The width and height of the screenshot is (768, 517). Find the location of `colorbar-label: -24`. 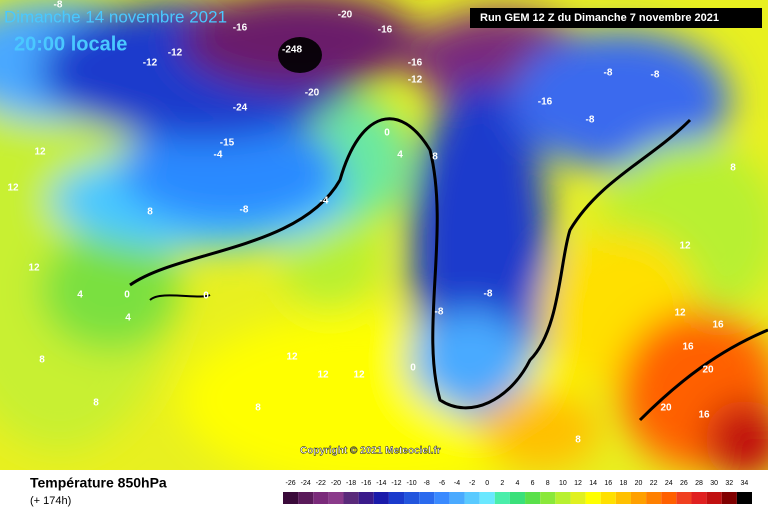

colorbar-label: -24 is located at coordinates (306, 483).